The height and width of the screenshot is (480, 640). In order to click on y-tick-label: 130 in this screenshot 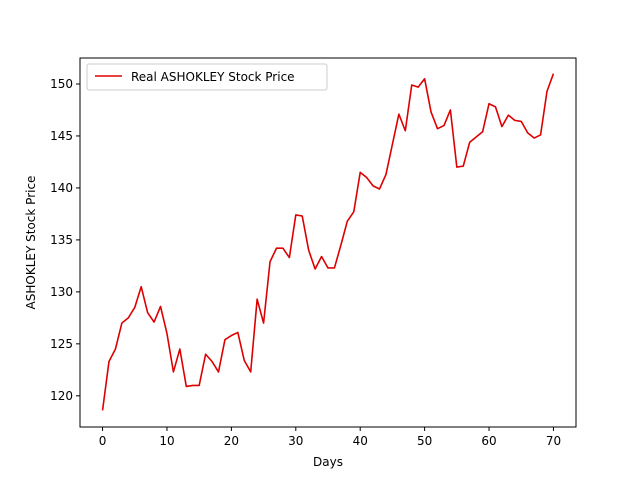, I will do `click(61, 292)`.